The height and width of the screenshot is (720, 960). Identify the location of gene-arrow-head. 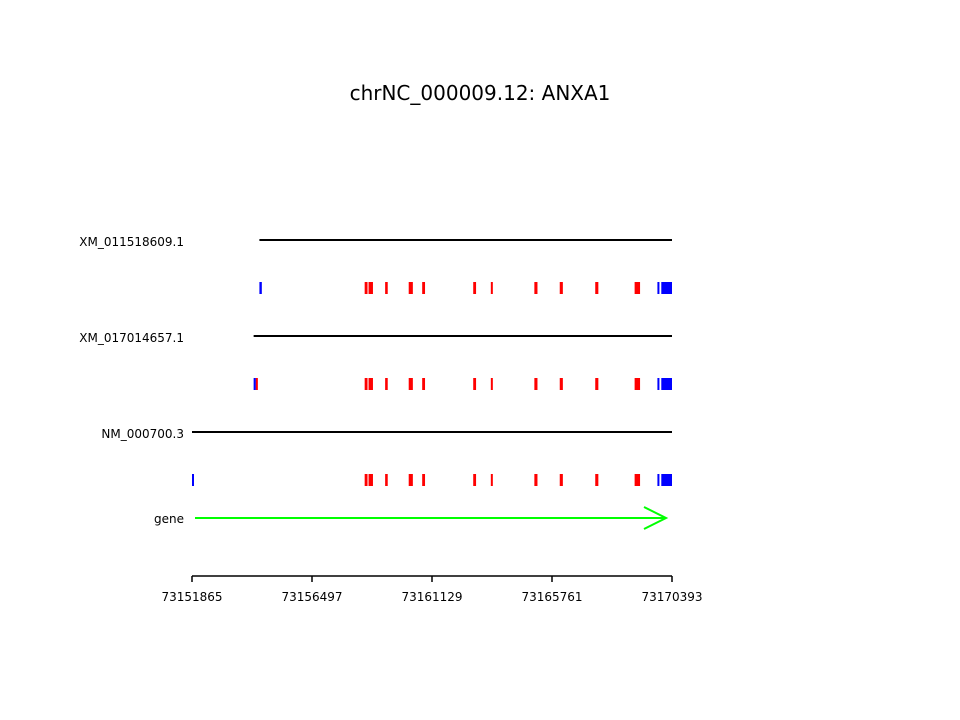
(656, 518).